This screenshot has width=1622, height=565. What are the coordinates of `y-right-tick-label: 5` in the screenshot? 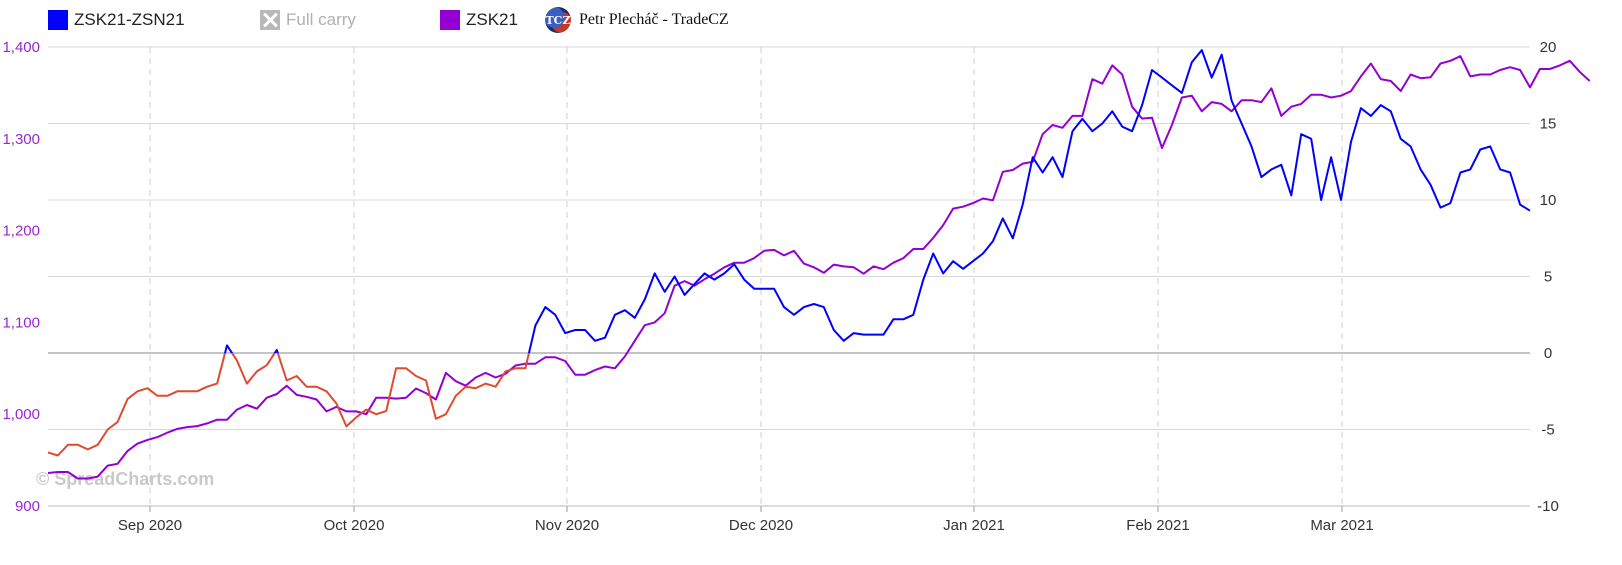 It's located at (1548, 277).